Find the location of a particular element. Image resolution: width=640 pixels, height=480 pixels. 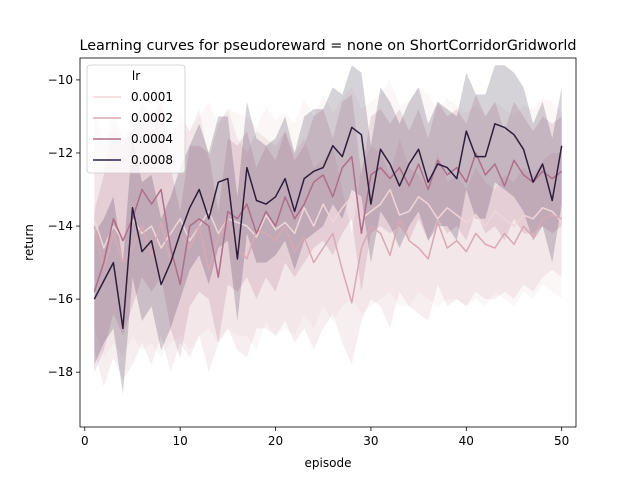

x-tick-label: 0 is located at coordinates (85, 441).